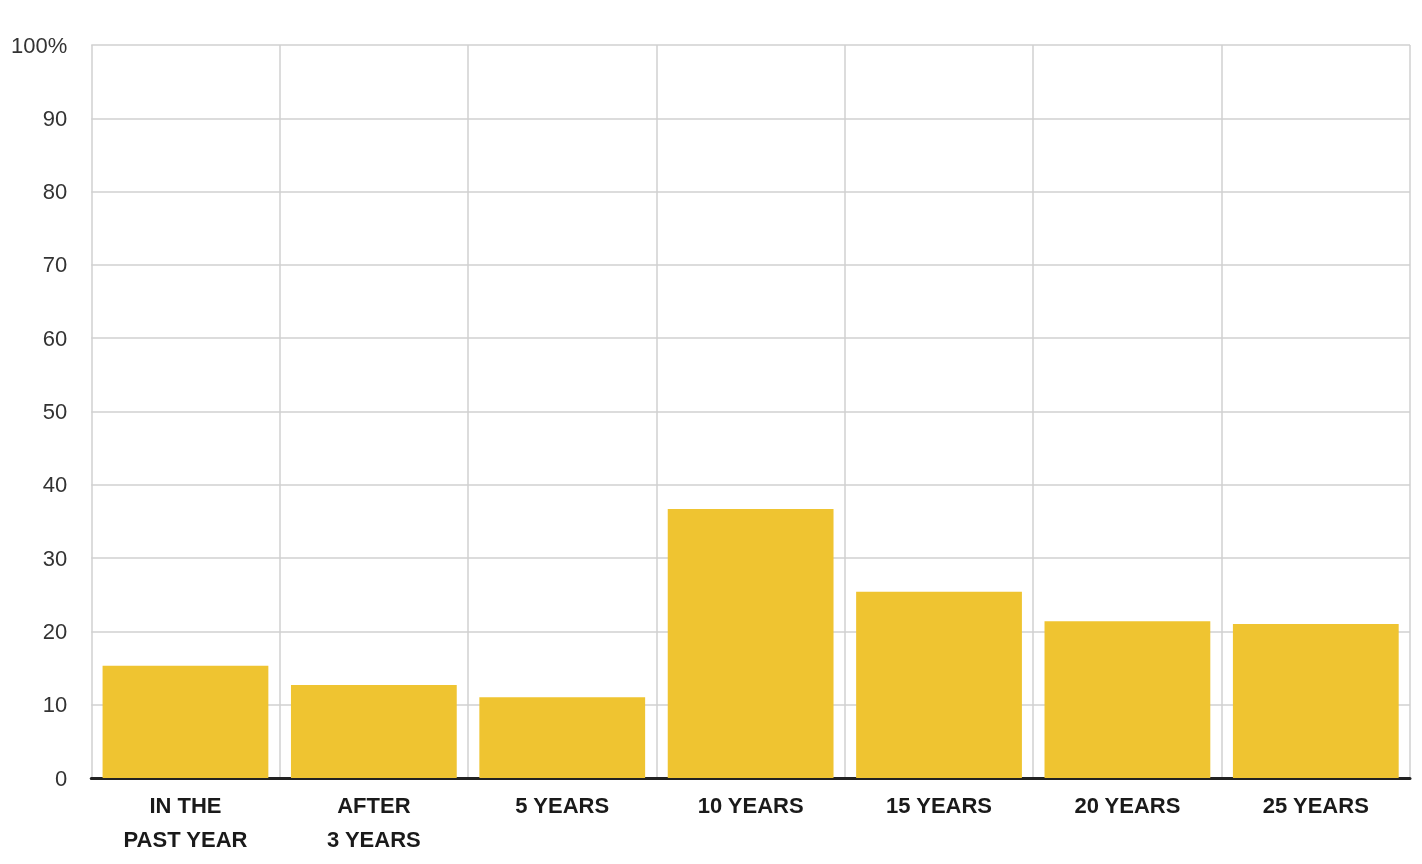 This screenshot has height=864, width=1422. I want to click on x-tick-label: 5 YEARS, so click(562, 805).